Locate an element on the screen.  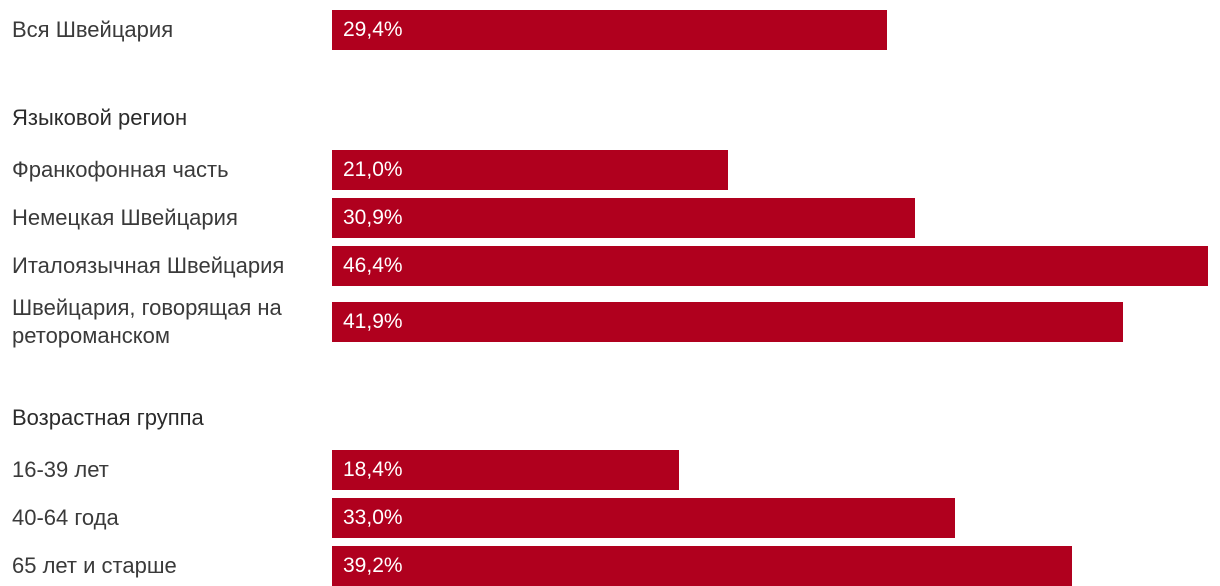
bar: 33,0% is located at coordinates (643, 518).